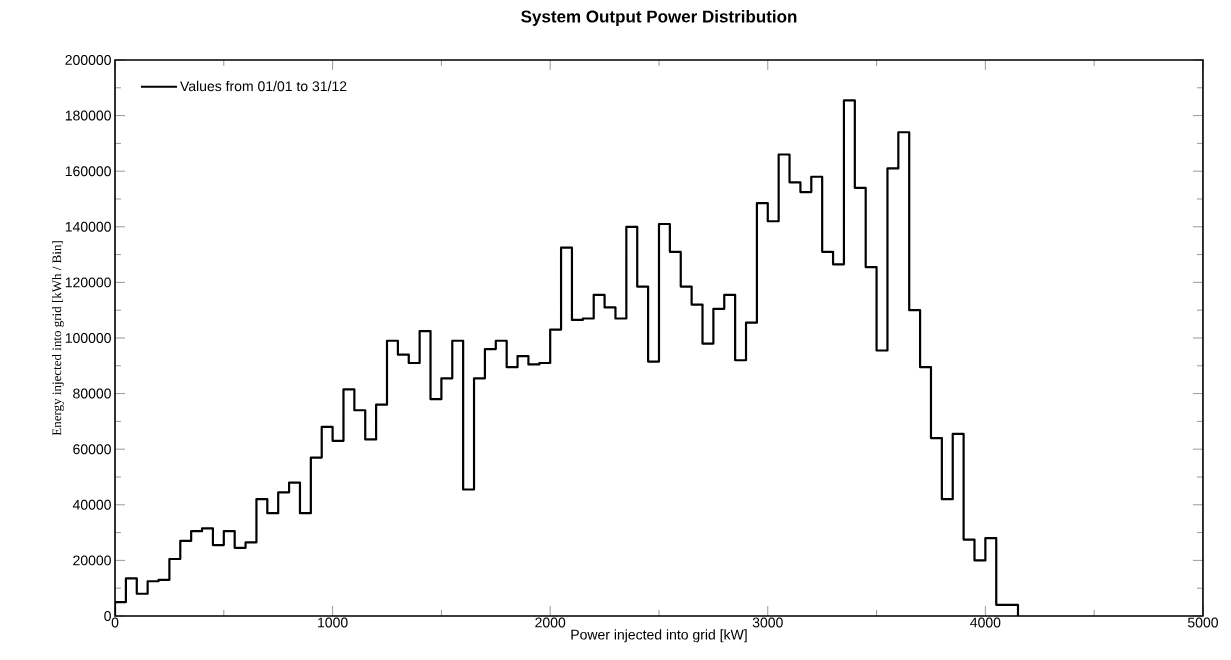 The height and width of the screenshot is (660, 1231). What do you see at coordinates (88, 226) in the screenshot?
I see `y-tick-label: 140000` at bounding box center [88, 226].